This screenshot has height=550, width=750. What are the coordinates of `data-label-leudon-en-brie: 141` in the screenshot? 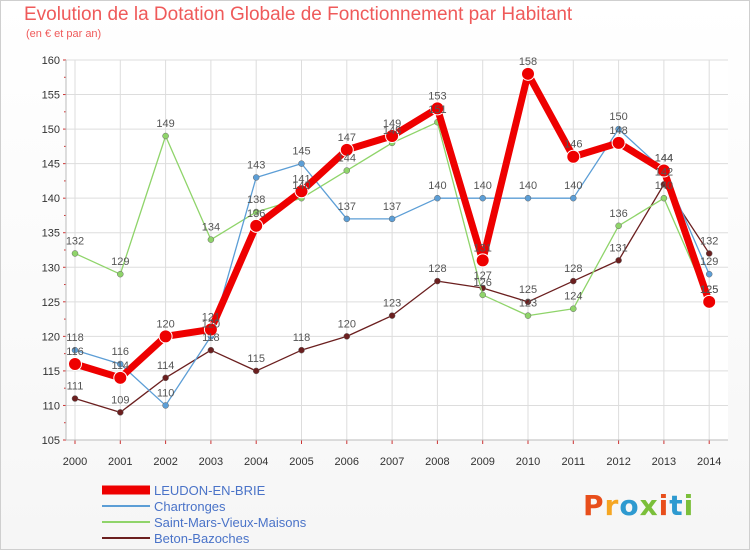 It's located at (301, 179).